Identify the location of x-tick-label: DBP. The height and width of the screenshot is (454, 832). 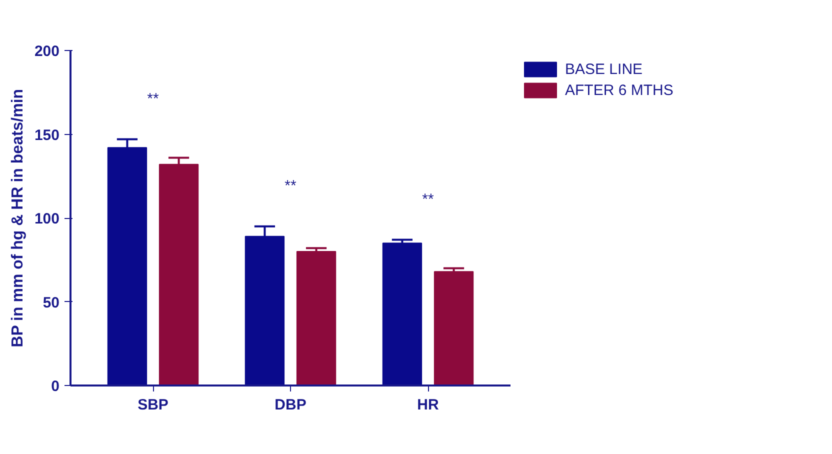
(290, 405).